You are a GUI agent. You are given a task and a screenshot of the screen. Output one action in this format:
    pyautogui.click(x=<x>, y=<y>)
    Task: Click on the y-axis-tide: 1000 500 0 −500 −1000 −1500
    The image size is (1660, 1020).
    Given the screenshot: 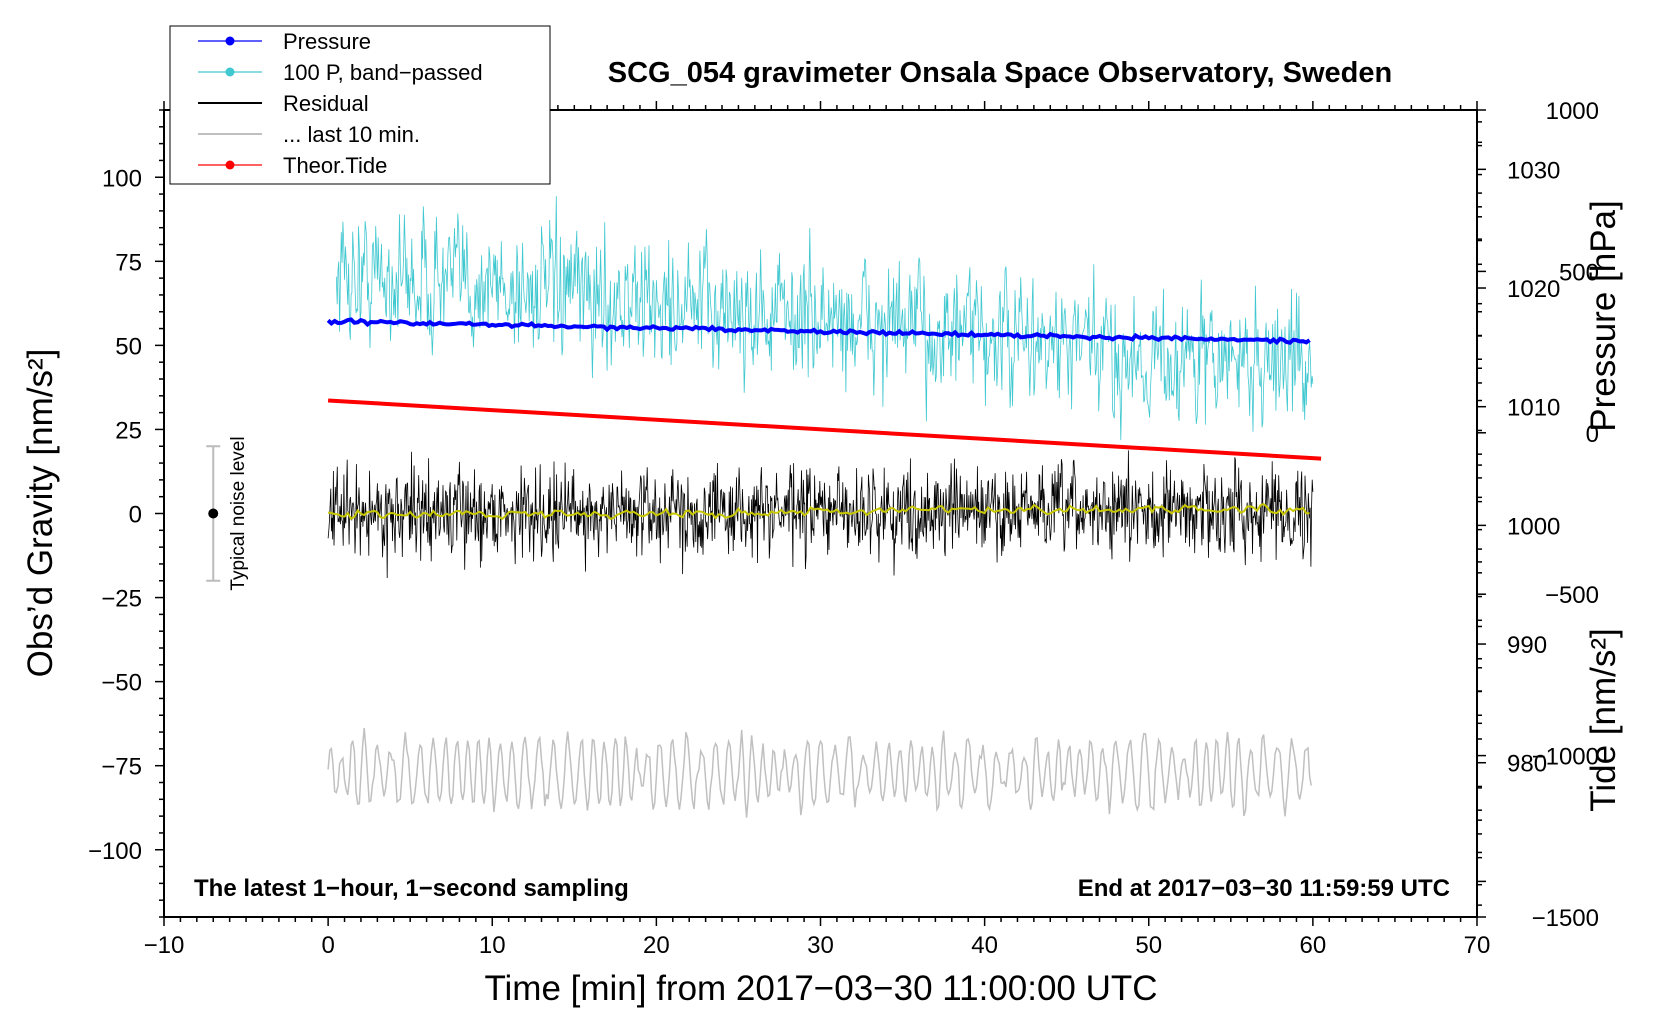 What is the action you would take?
    pyautogui.click(x=1538, y=515)
    